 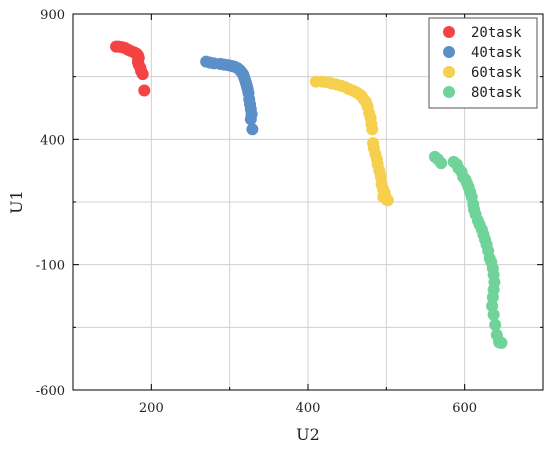 I want to click on series-80task, so click(x=468, y=249).